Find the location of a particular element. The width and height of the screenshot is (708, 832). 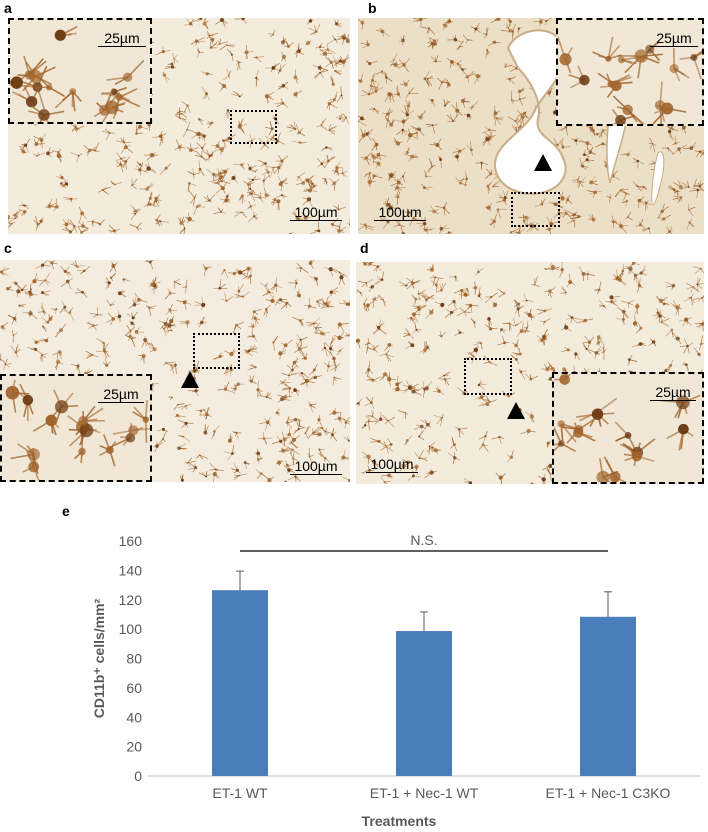

y-tick-label: 160 is located at coordinates (131, 541).